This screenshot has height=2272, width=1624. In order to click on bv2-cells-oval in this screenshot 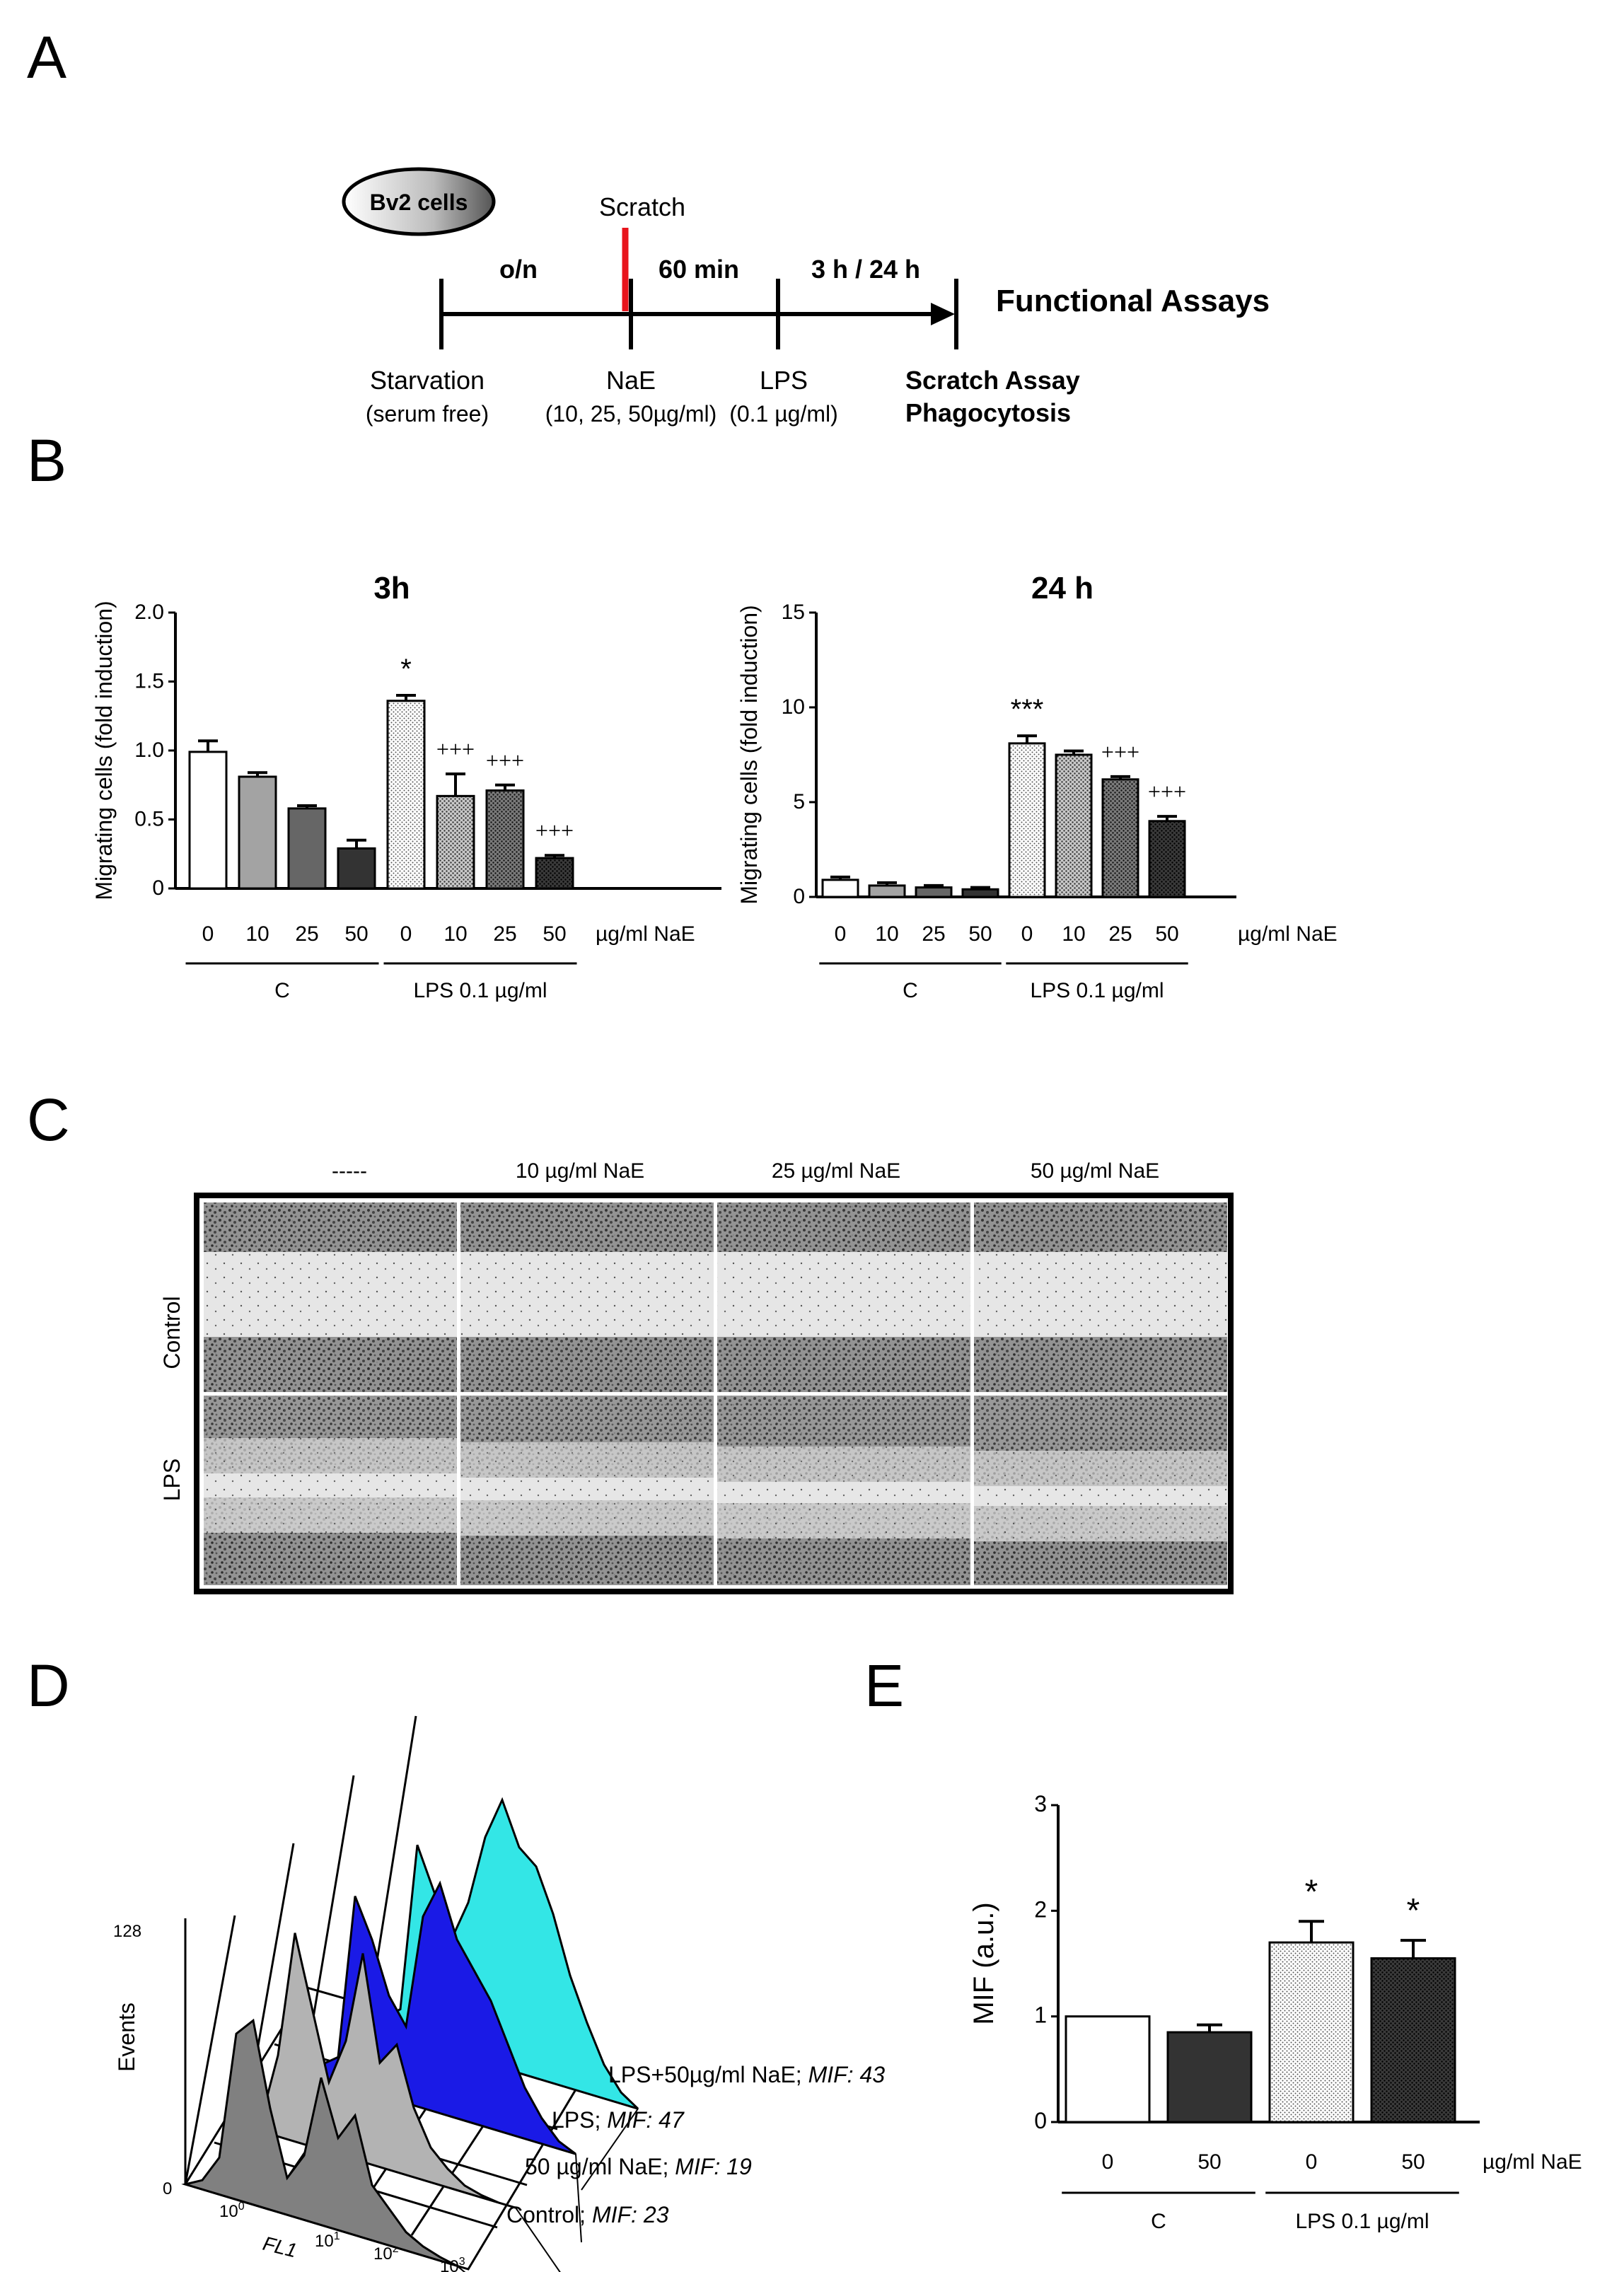, I will do `click(419, 202)`.